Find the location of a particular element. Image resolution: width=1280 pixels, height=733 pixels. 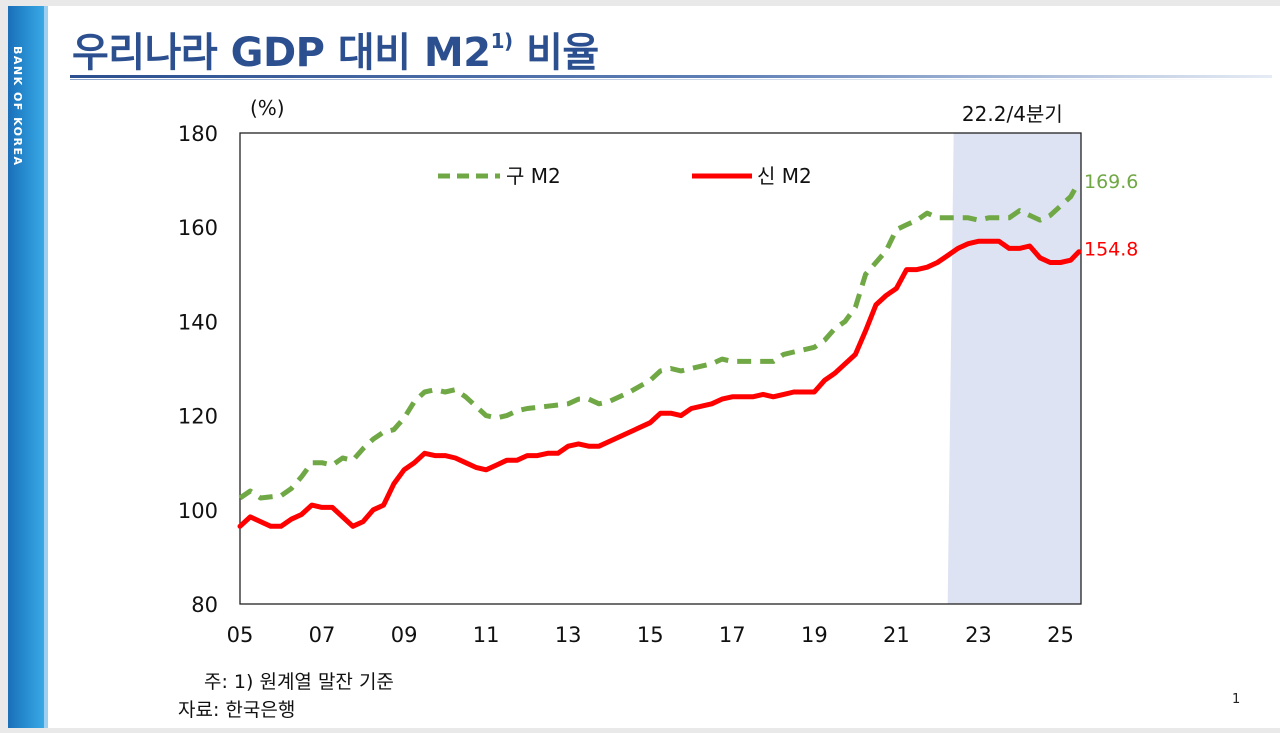

x-tick-label: 21 is located at coordinates (896, 635).